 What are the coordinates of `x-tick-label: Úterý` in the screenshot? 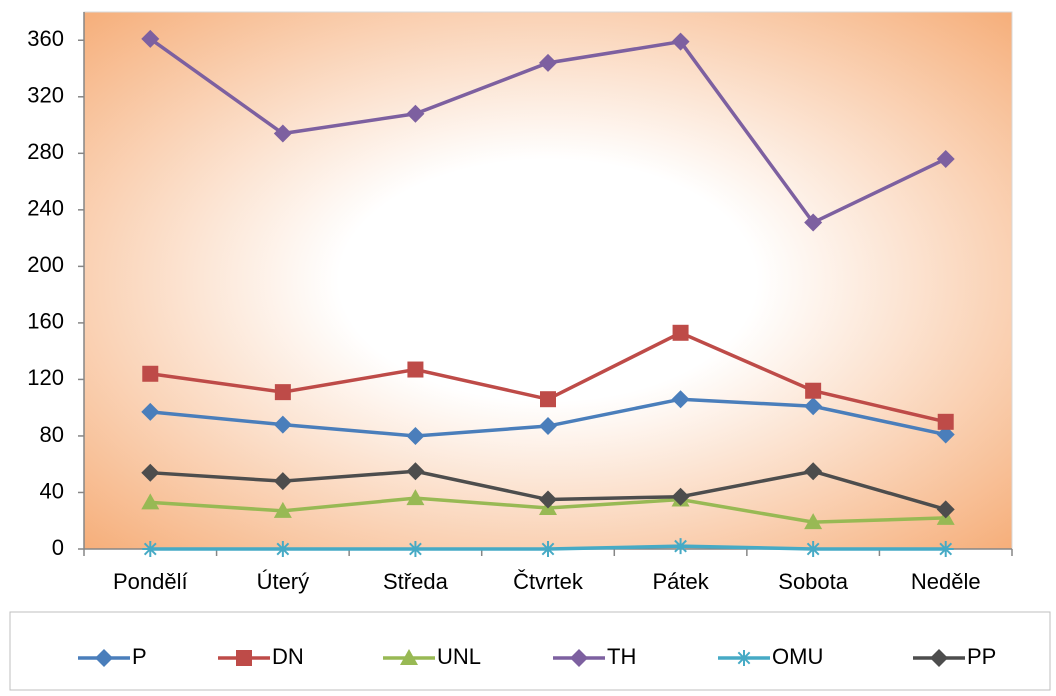 It's located at (283, 581).